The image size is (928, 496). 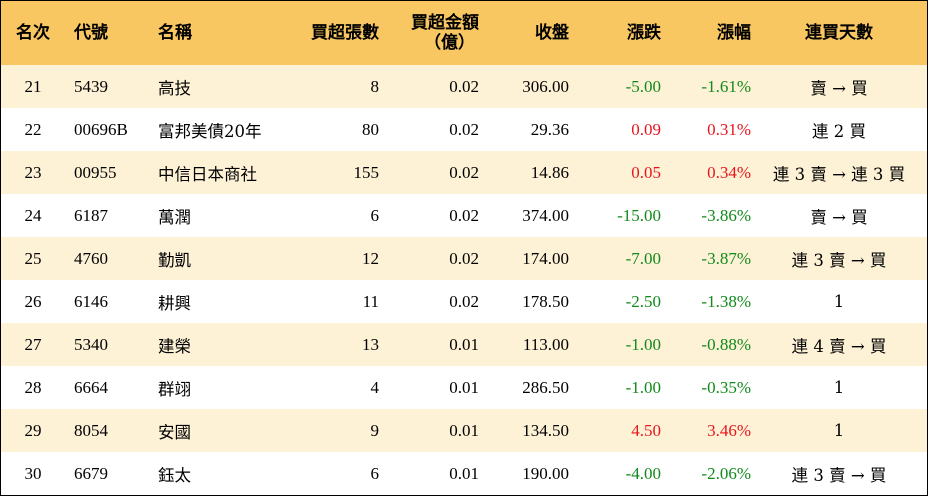 I want to click on cell-code: 6187, so click(x=91, y=215).